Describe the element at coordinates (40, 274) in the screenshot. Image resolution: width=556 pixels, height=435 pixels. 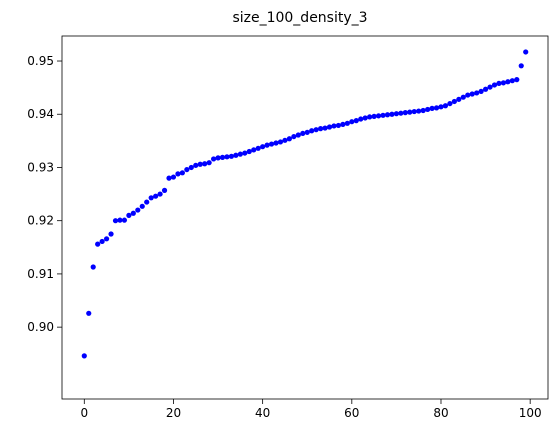
I see `y-tick-label: 0.91` at that location.